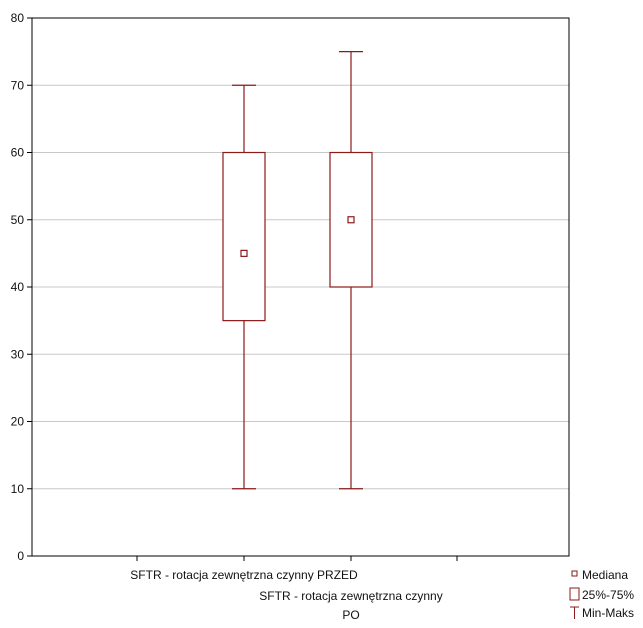 The width and height of the screenshot is (643, 628). I want to click on x-category-label: SFTR - rotacja zewnętrzna czynny, so click(350, 596).